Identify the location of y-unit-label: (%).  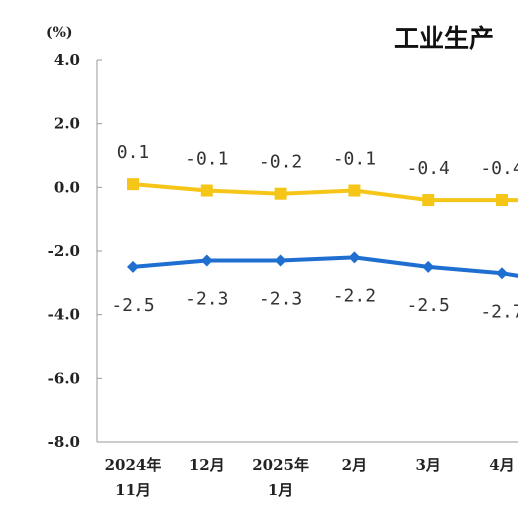
(59, 33).